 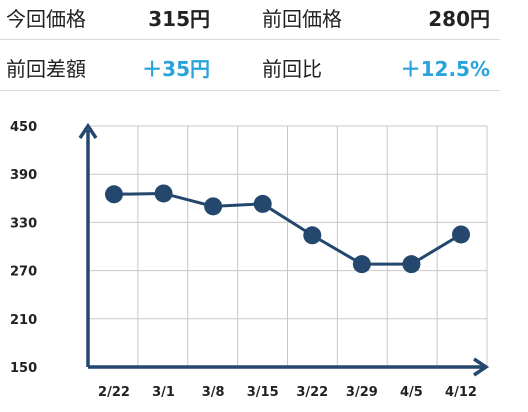 What do you see at coordinates (411, 392) in the screenshot?
I see `x-tick-label: 4/5` at bounding box center [411, 392].